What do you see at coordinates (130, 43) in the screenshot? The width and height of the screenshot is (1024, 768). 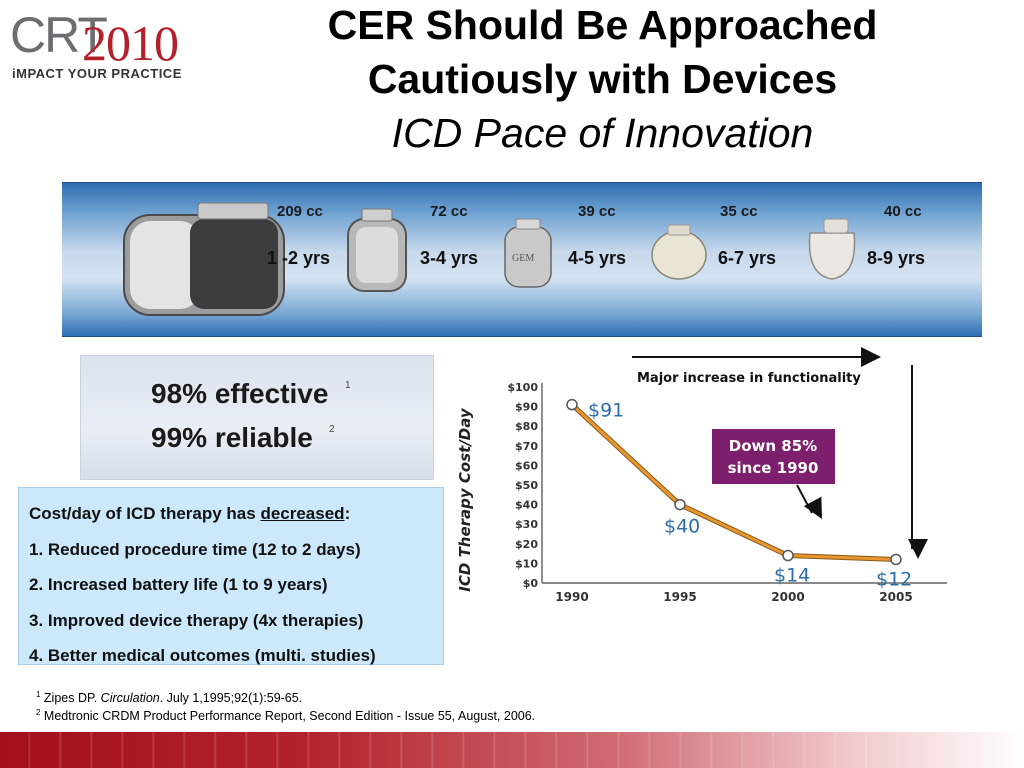 I see `logo-year-text: 2010` at bounding box center [130, 43].